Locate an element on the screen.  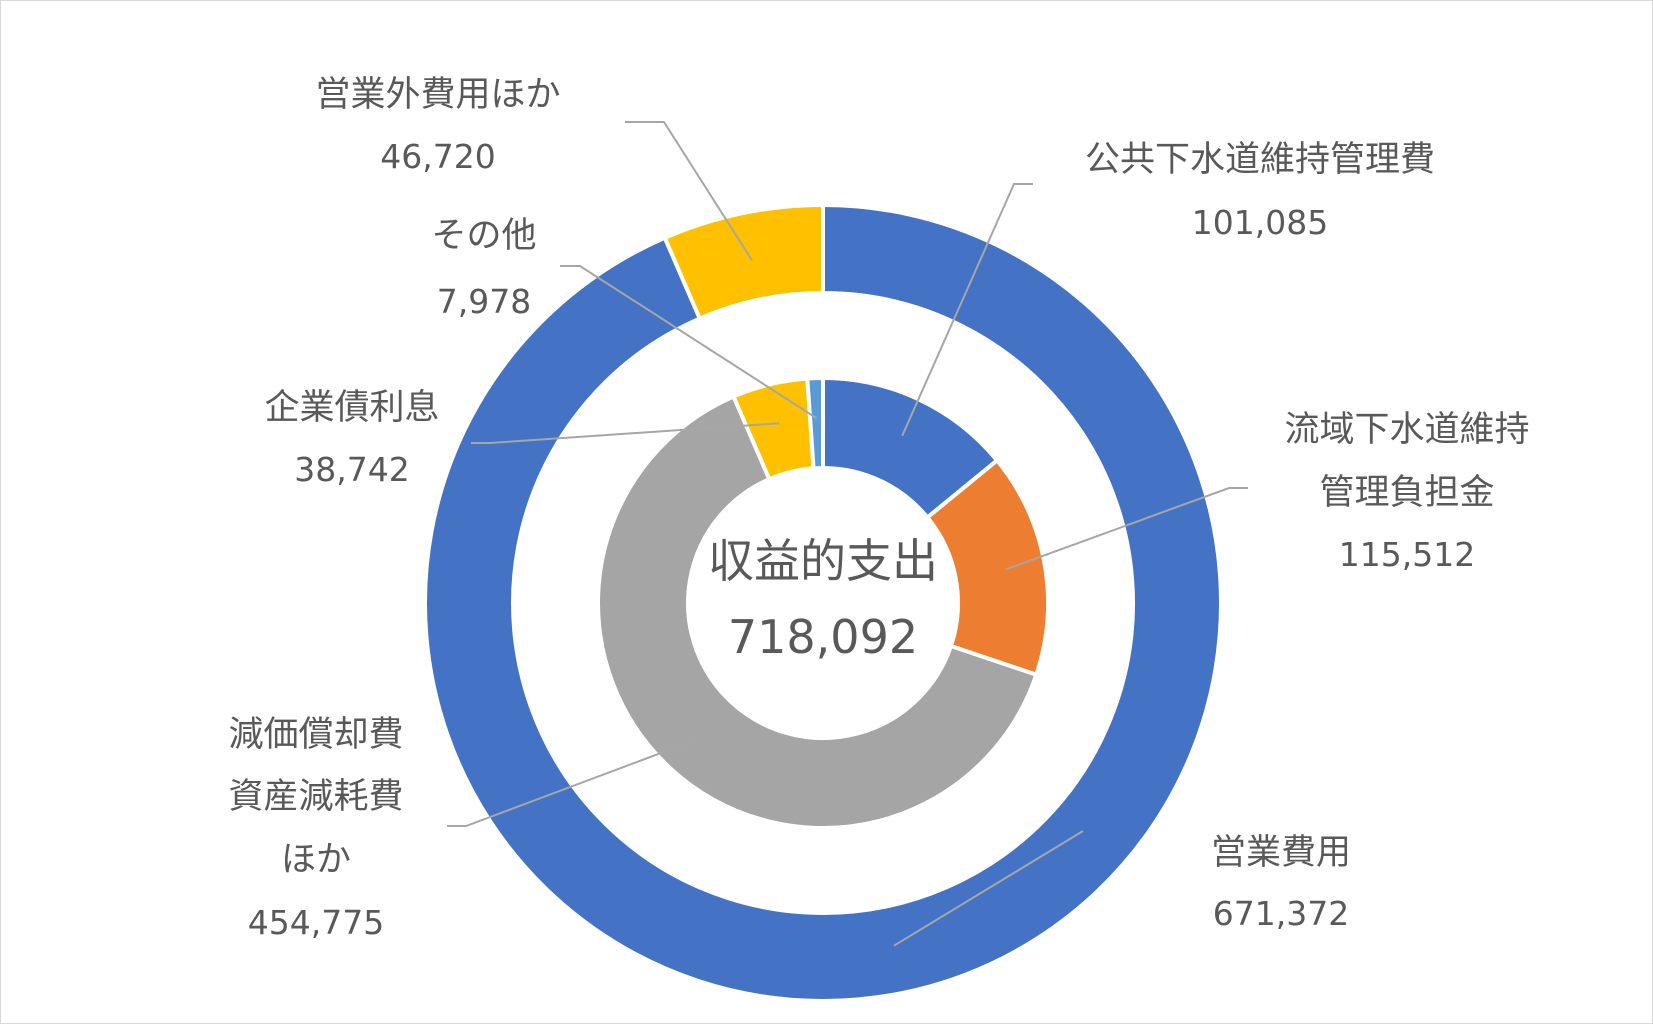
label-outer-nonoperating: 営業外費用ほか is located at coordinates (437, 95).